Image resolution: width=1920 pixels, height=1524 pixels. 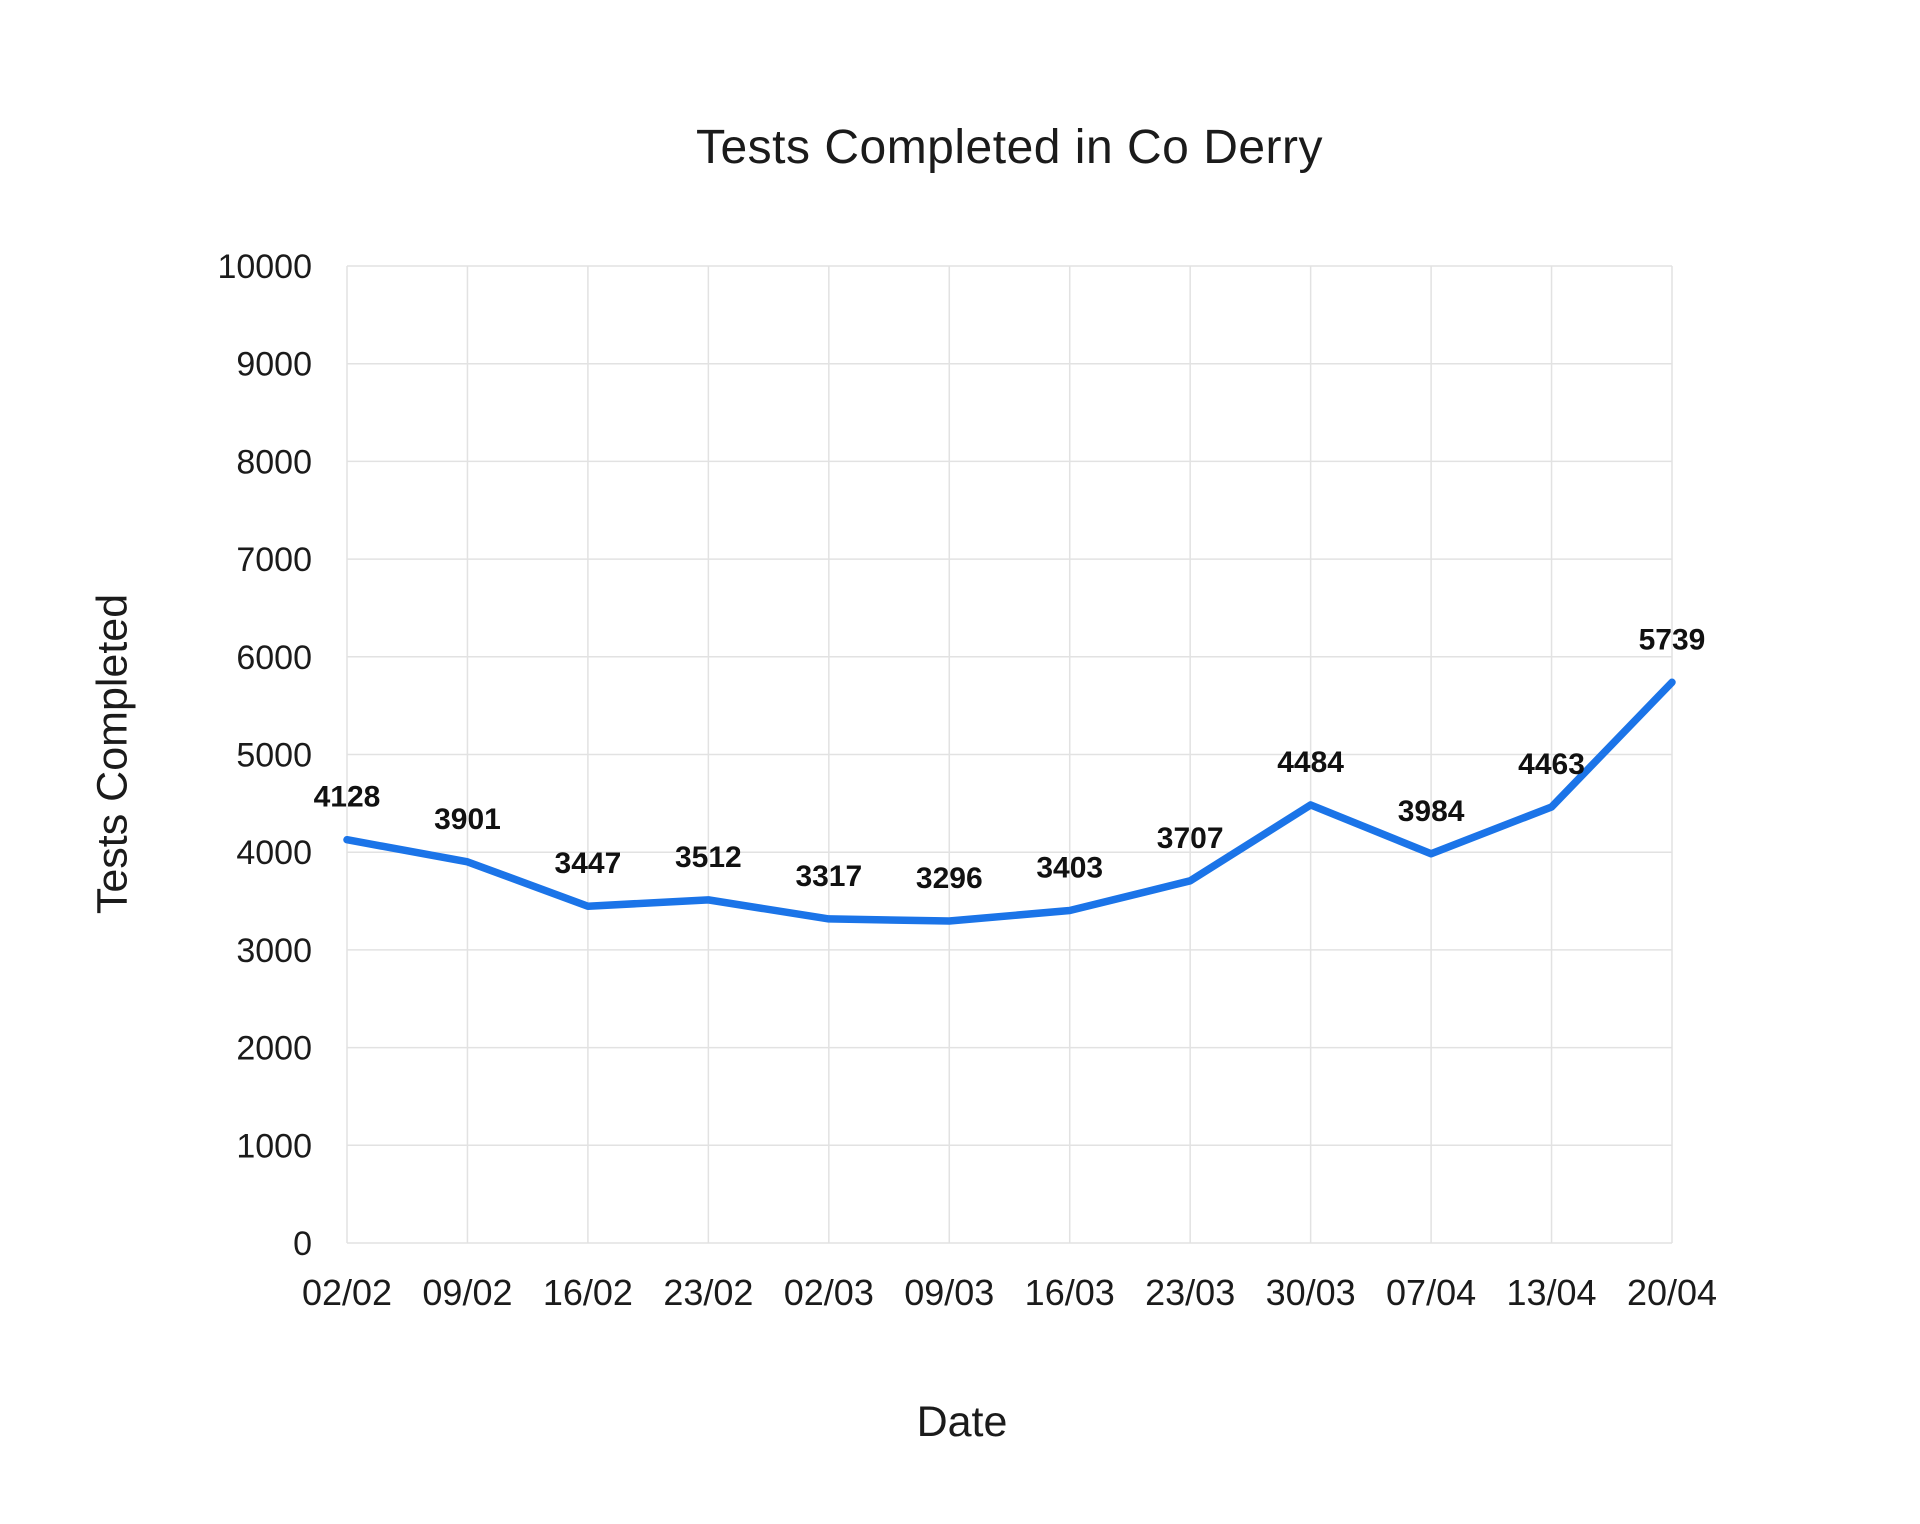 What do you see at coordinates (1009, 147) in the screenshot?
I see `chart-title: Tests Completed in Co Derry` at bounding box center [1009, 147].